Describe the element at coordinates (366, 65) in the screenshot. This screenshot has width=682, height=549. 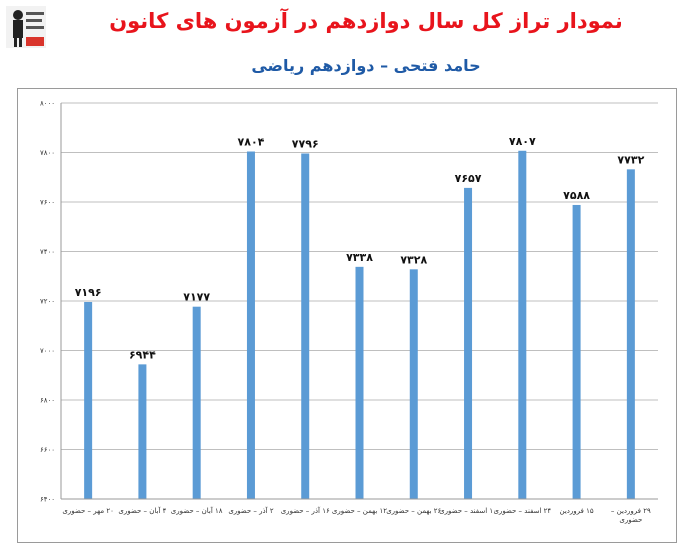
I see `chart-subtitle: حامد فتحی – دوازدهم ریاضی` at that location.